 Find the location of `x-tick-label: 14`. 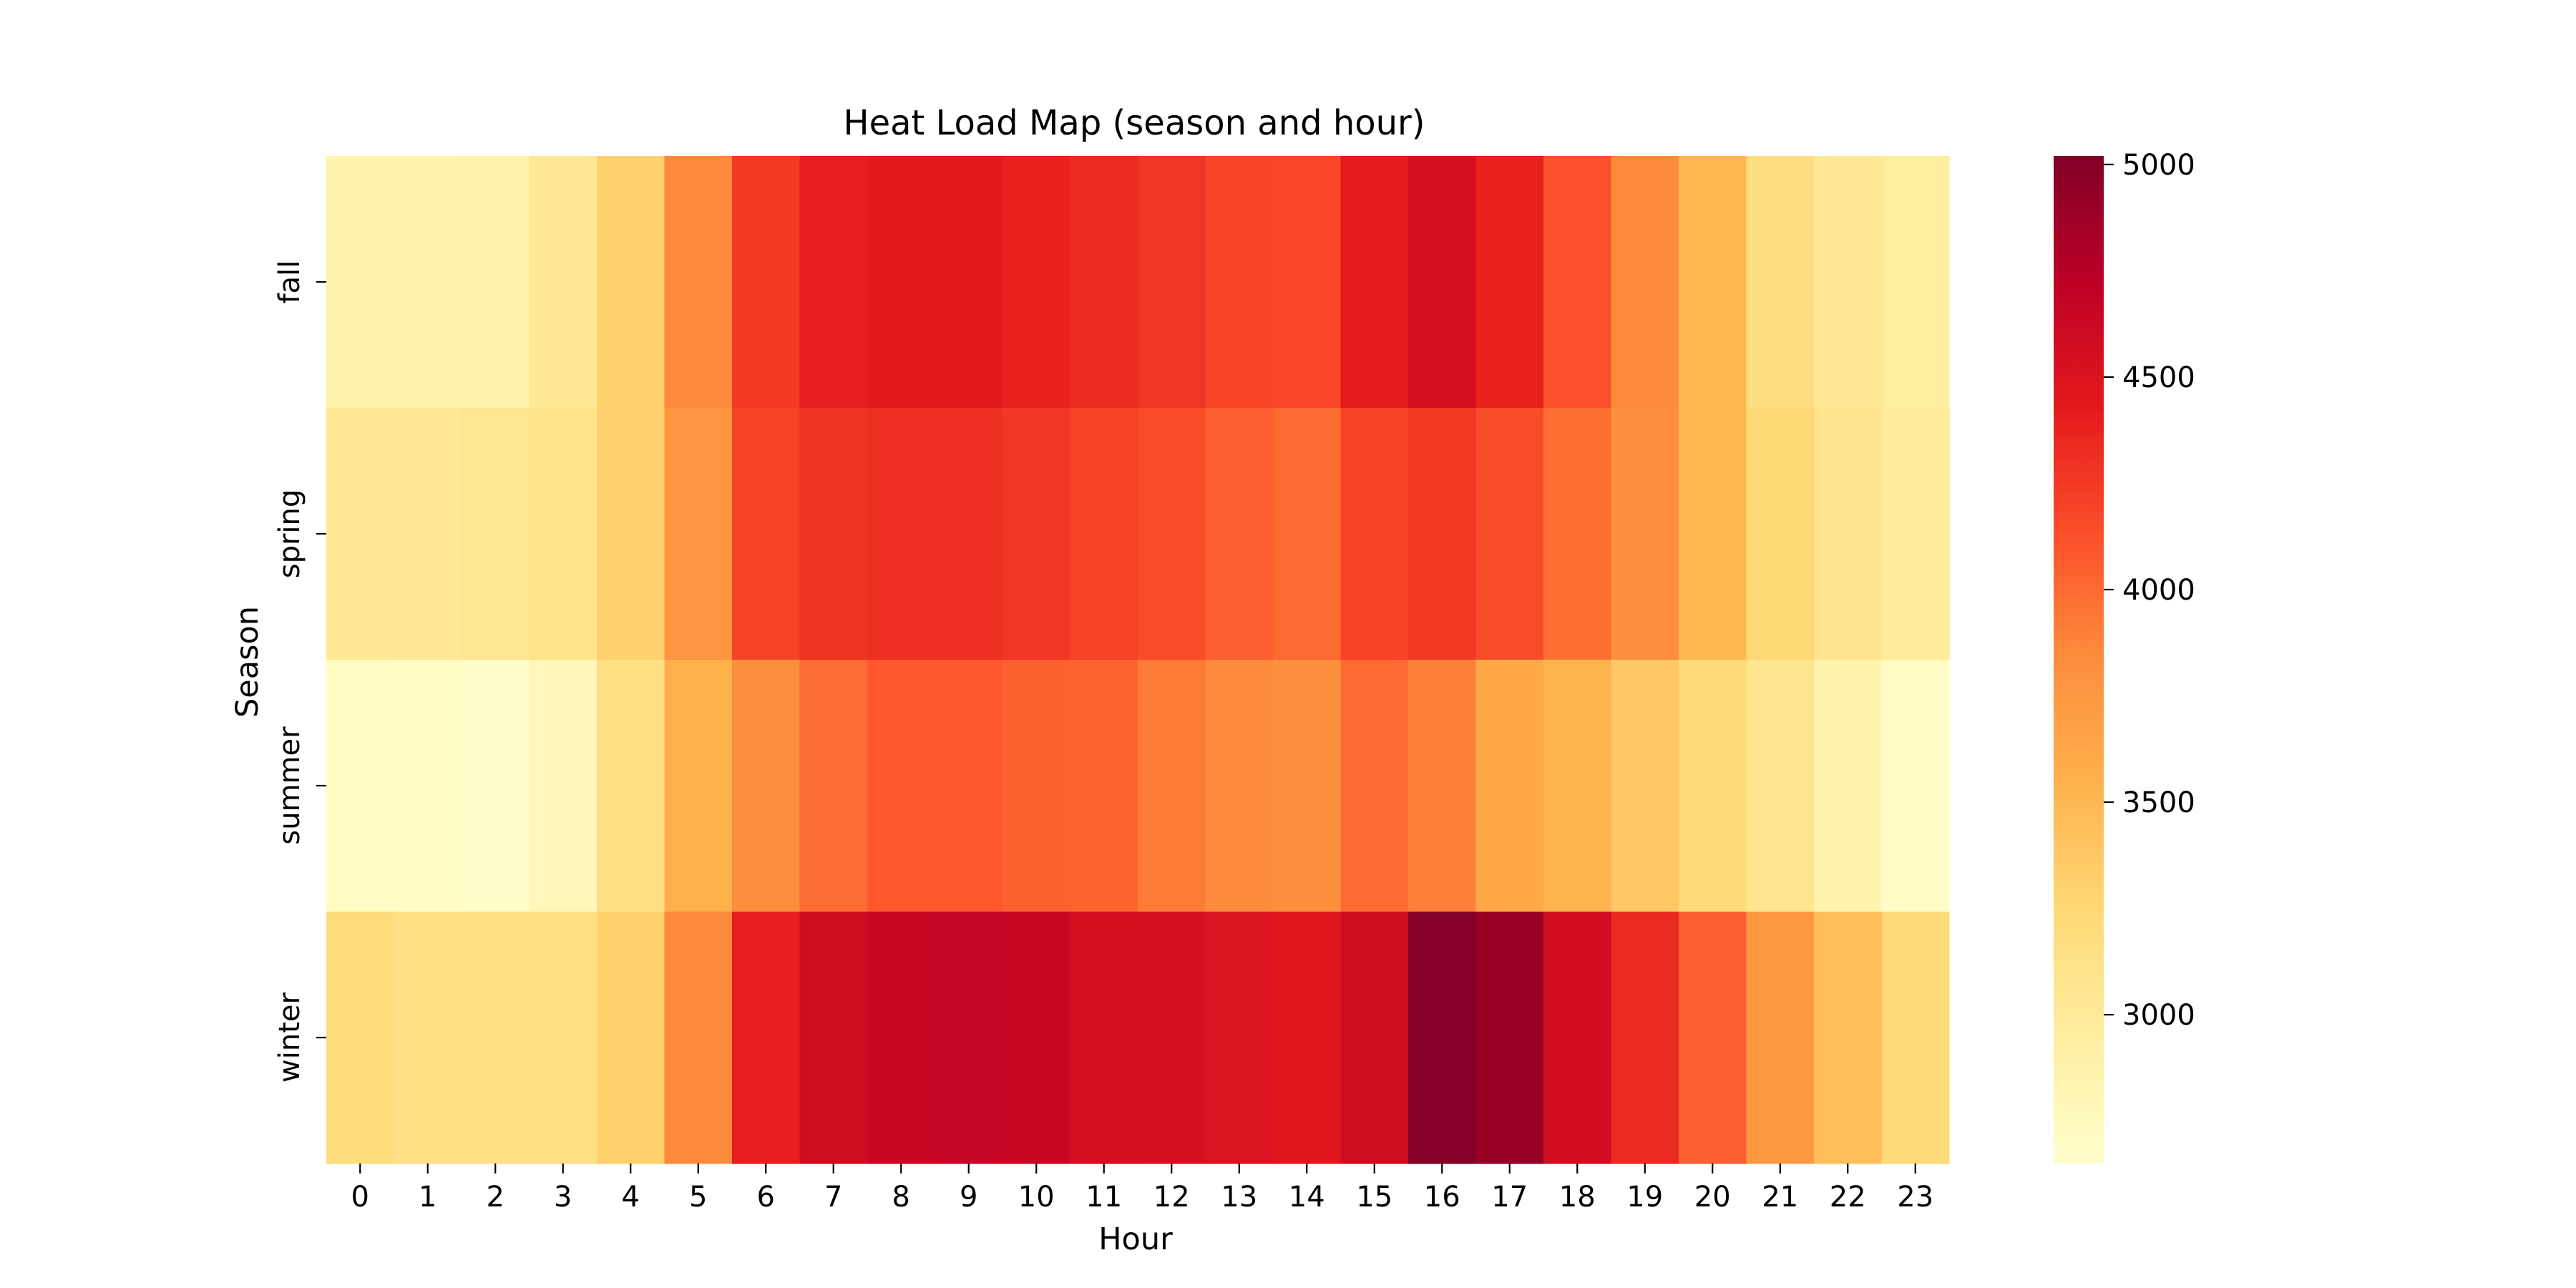

x-tick-label: 14 is located at coordinates (1307, 1197).